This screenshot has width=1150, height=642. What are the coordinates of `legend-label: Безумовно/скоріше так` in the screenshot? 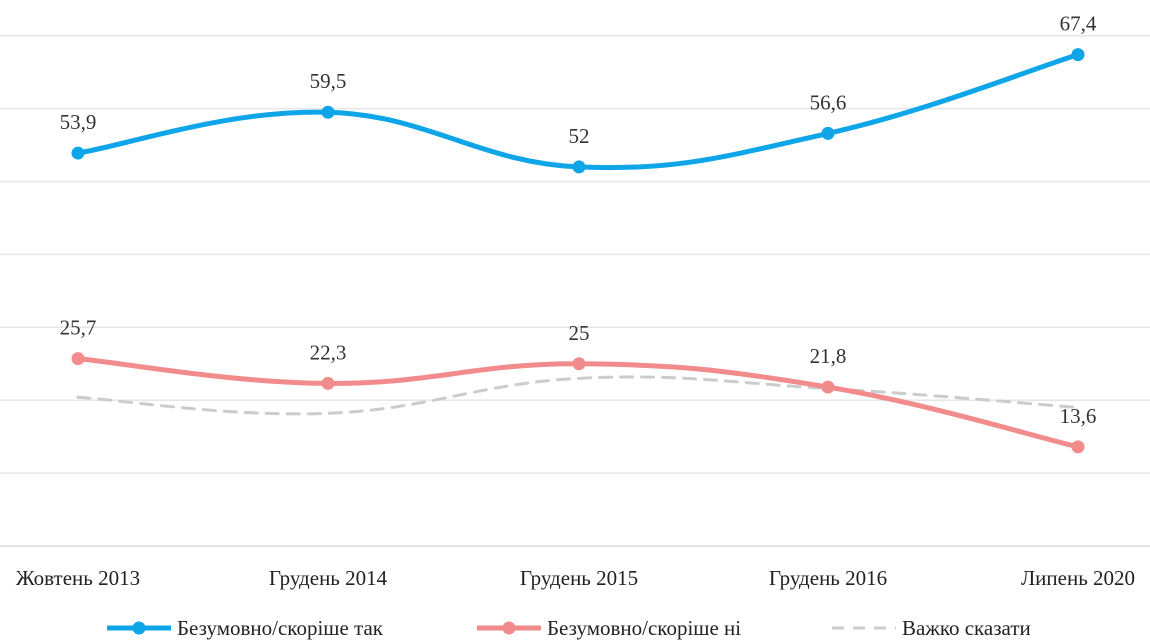 It's located at (280, 628).